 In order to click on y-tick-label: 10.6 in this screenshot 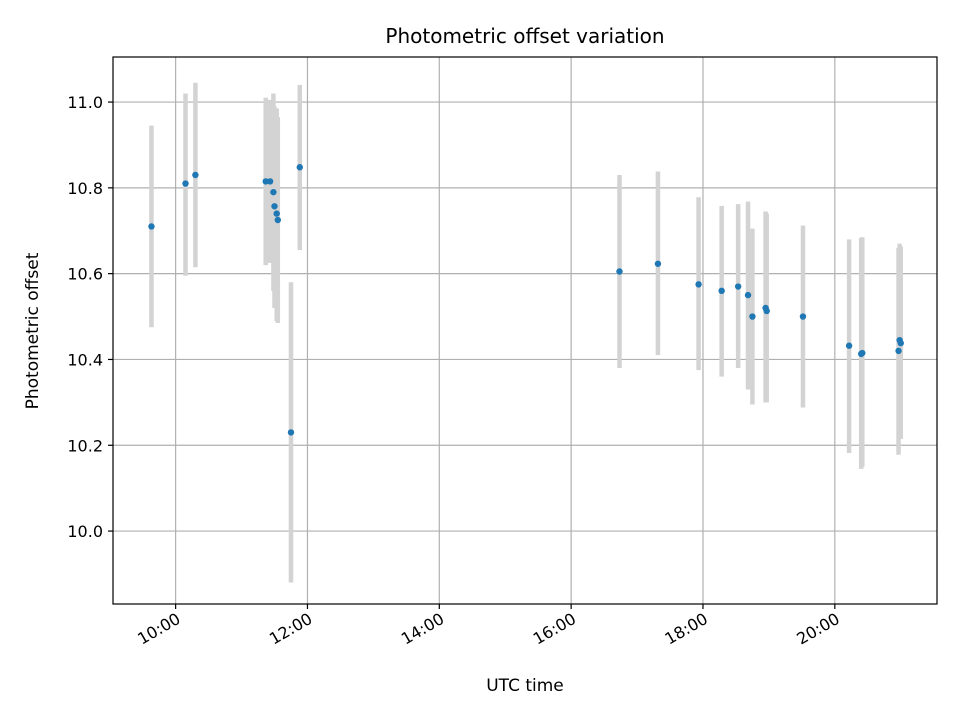, I will do `click(85, 274)`.